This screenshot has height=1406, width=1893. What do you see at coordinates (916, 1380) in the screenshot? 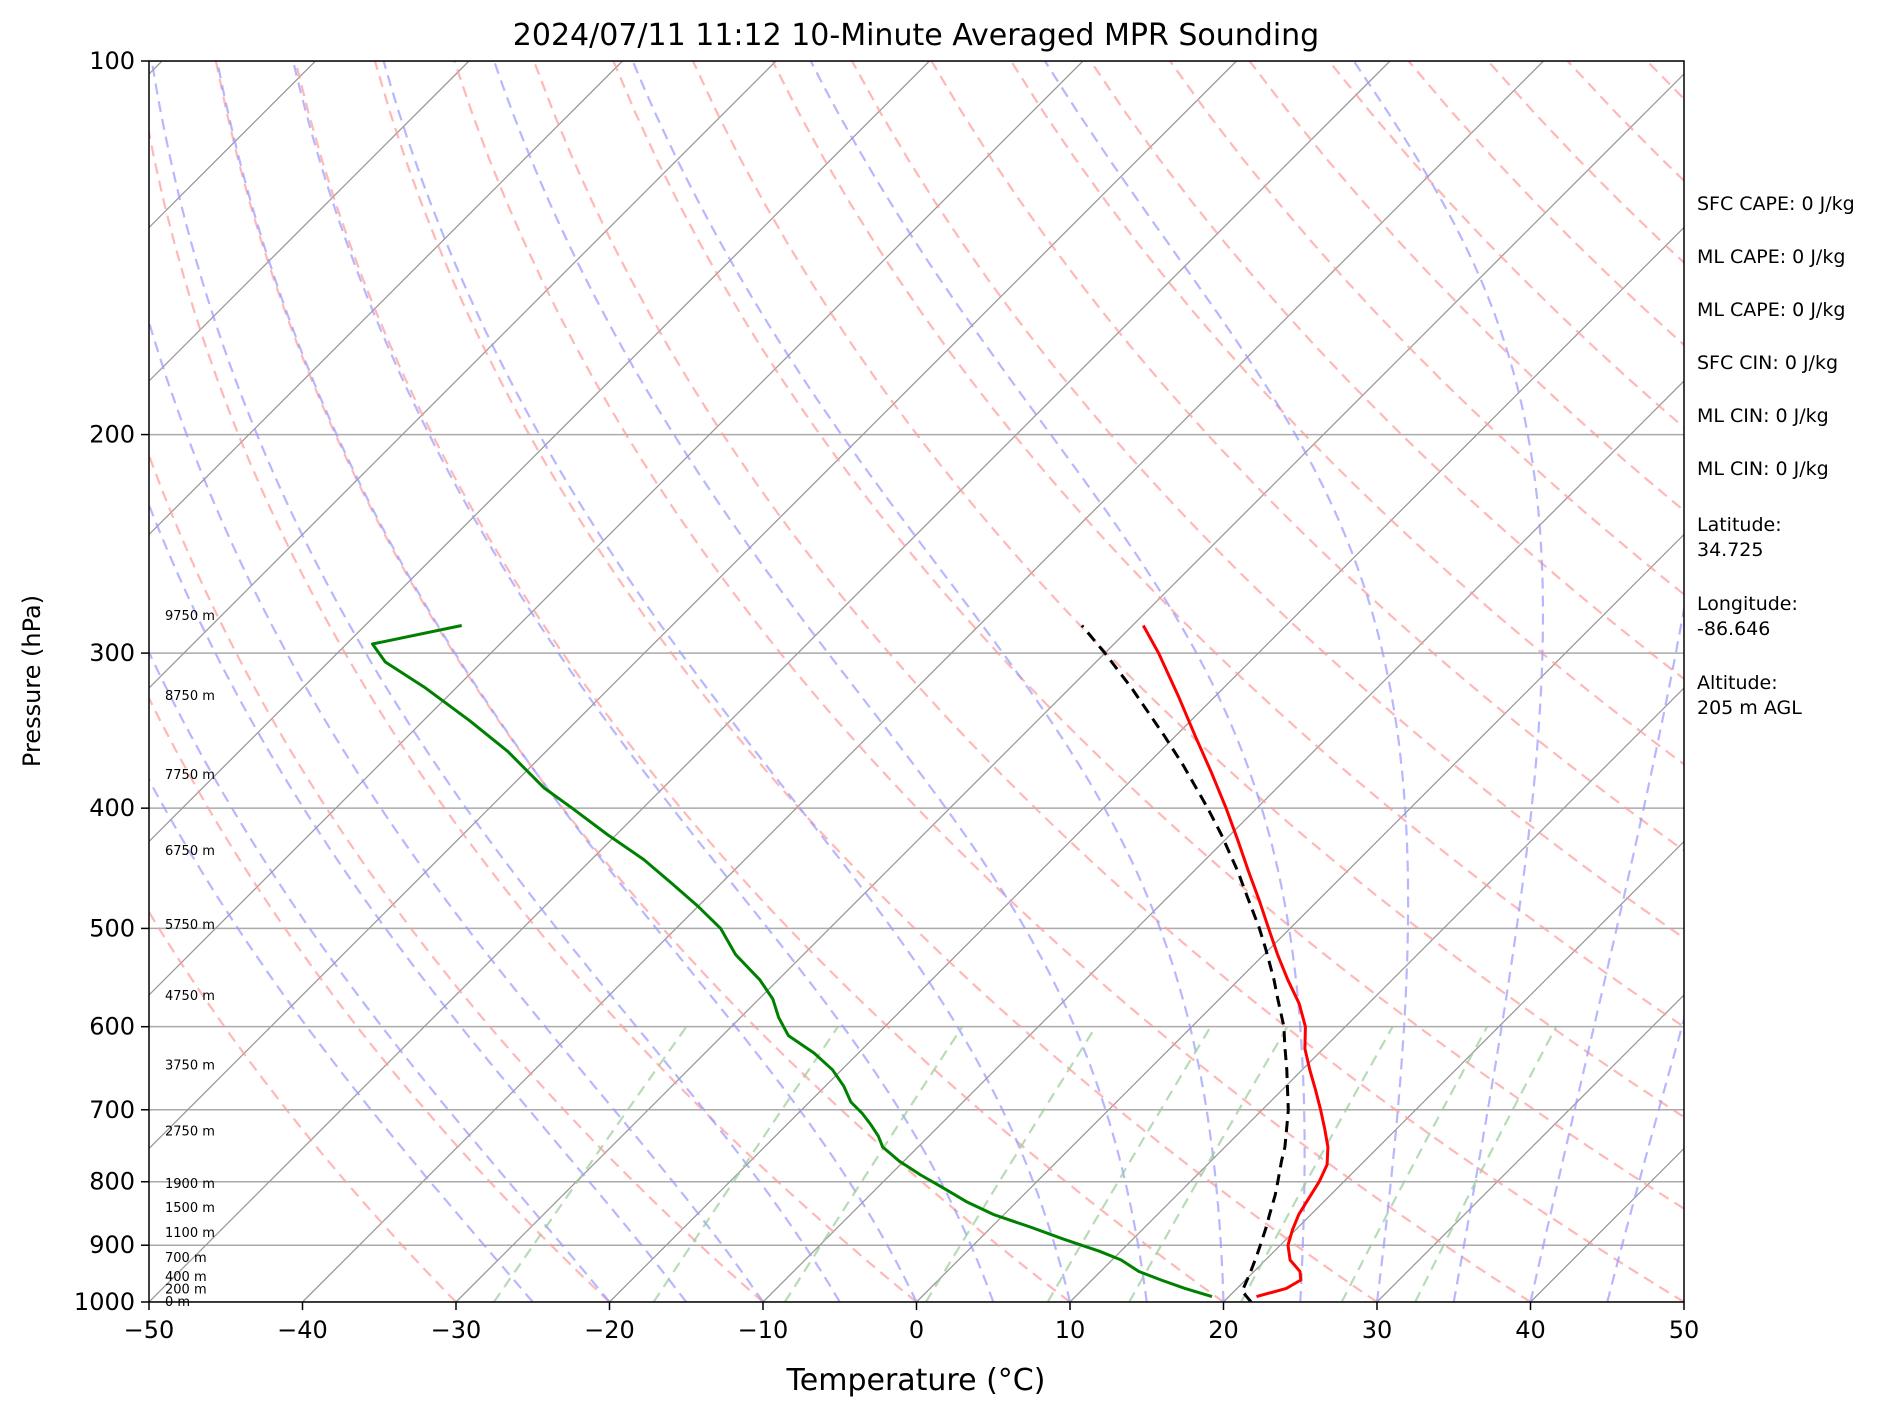
I see `x-axis-label: Temperature (°C)` at bounding box center [916, 1380].